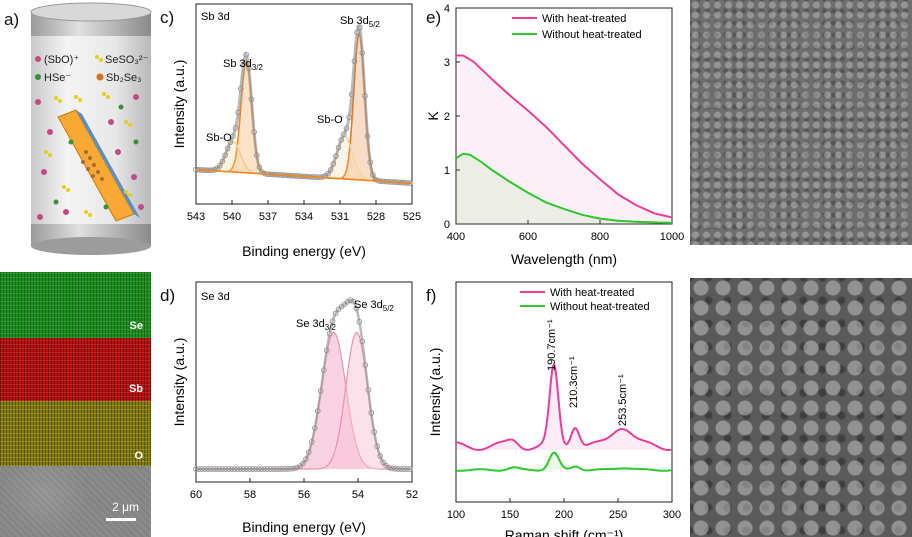  Describe the element at coordinates (135, 389) in the screenshot. I see `eds-label-sb: Sb` at that location.